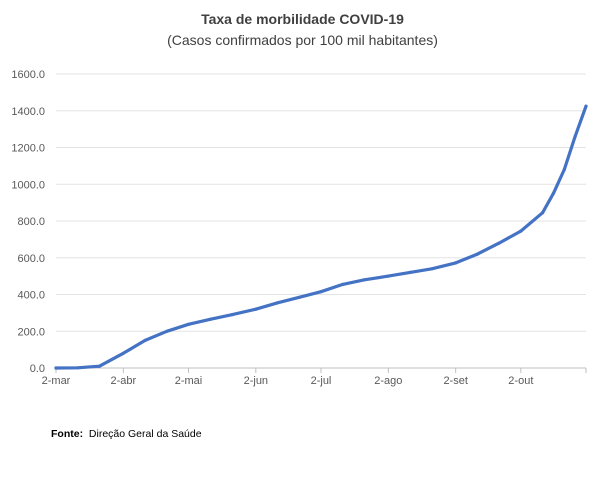 This screenshot has width=605, height=482. Describe the element at coordinates (123, 381) in the screenshot. I see `x-tick-label: 2-abr` at that location.